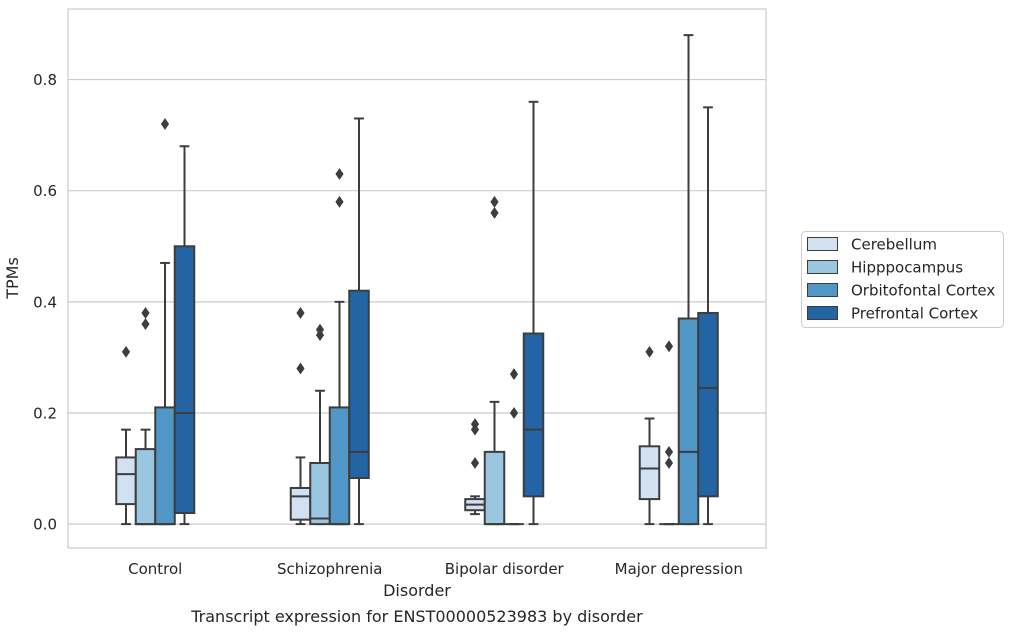 This screenshot has height=634, width=1014. I want to click on y-axis-ticks: 0.0 0.2 0.4 0.6 0.8, so click(45, 302).